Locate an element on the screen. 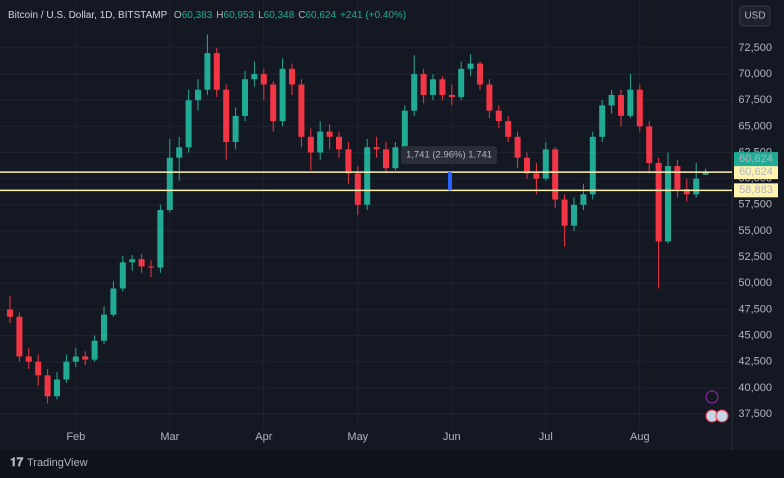 The image size is (784, 478). header-change: +241 (+0.40%) is located at coordinates (373, 15).